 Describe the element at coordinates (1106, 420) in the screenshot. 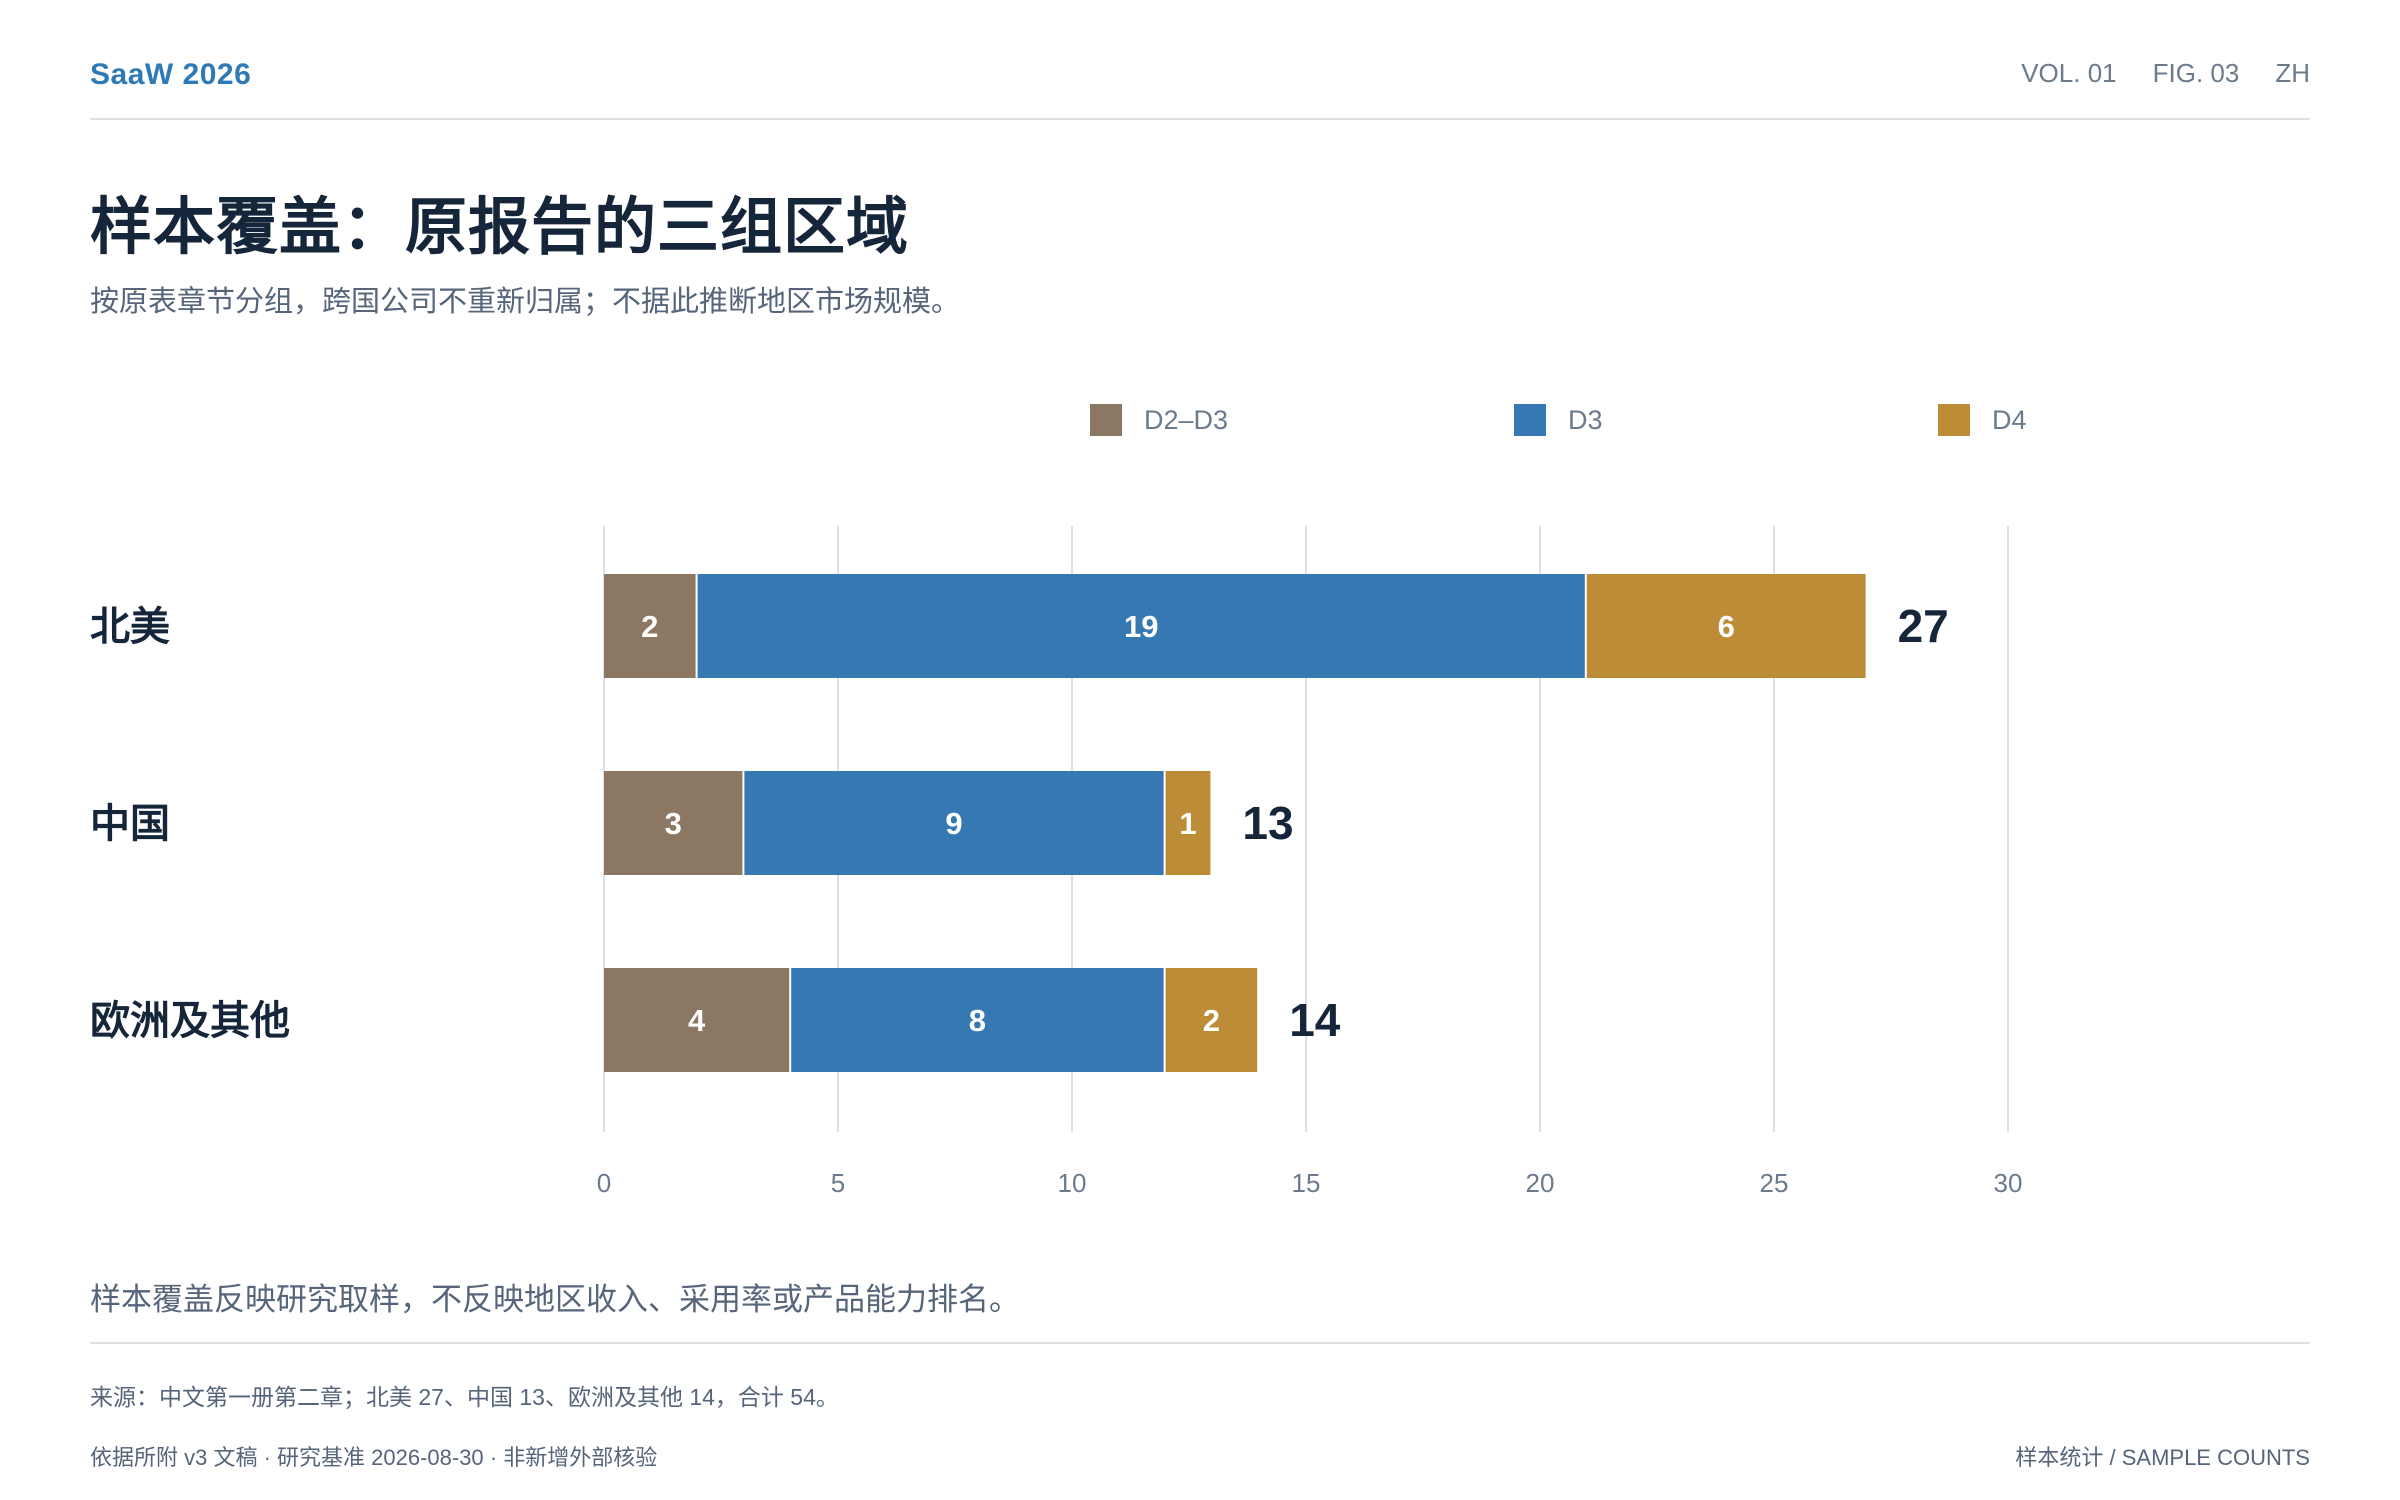

I see `legend-swatch-d2-d3` at that location.